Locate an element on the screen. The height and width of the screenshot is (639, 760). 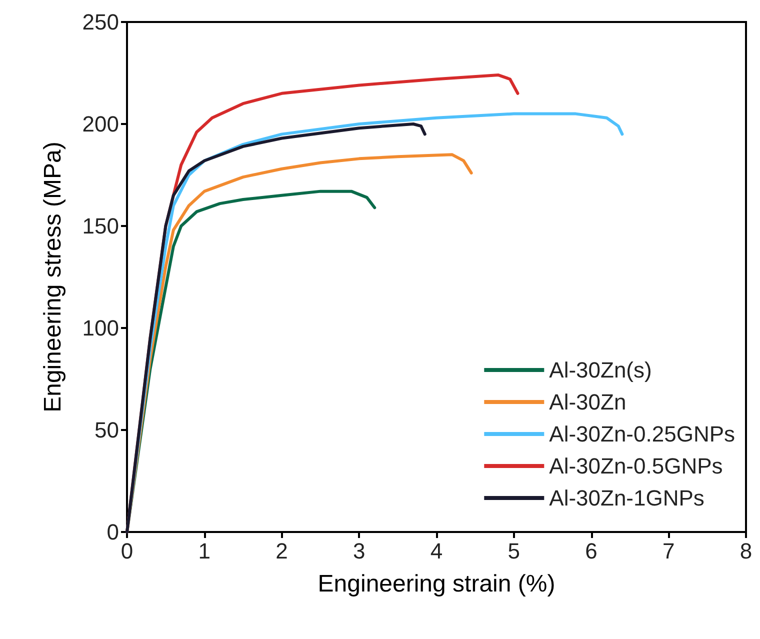
legend-label: Al-30Zn(s) is located at coordinates (600, 370).